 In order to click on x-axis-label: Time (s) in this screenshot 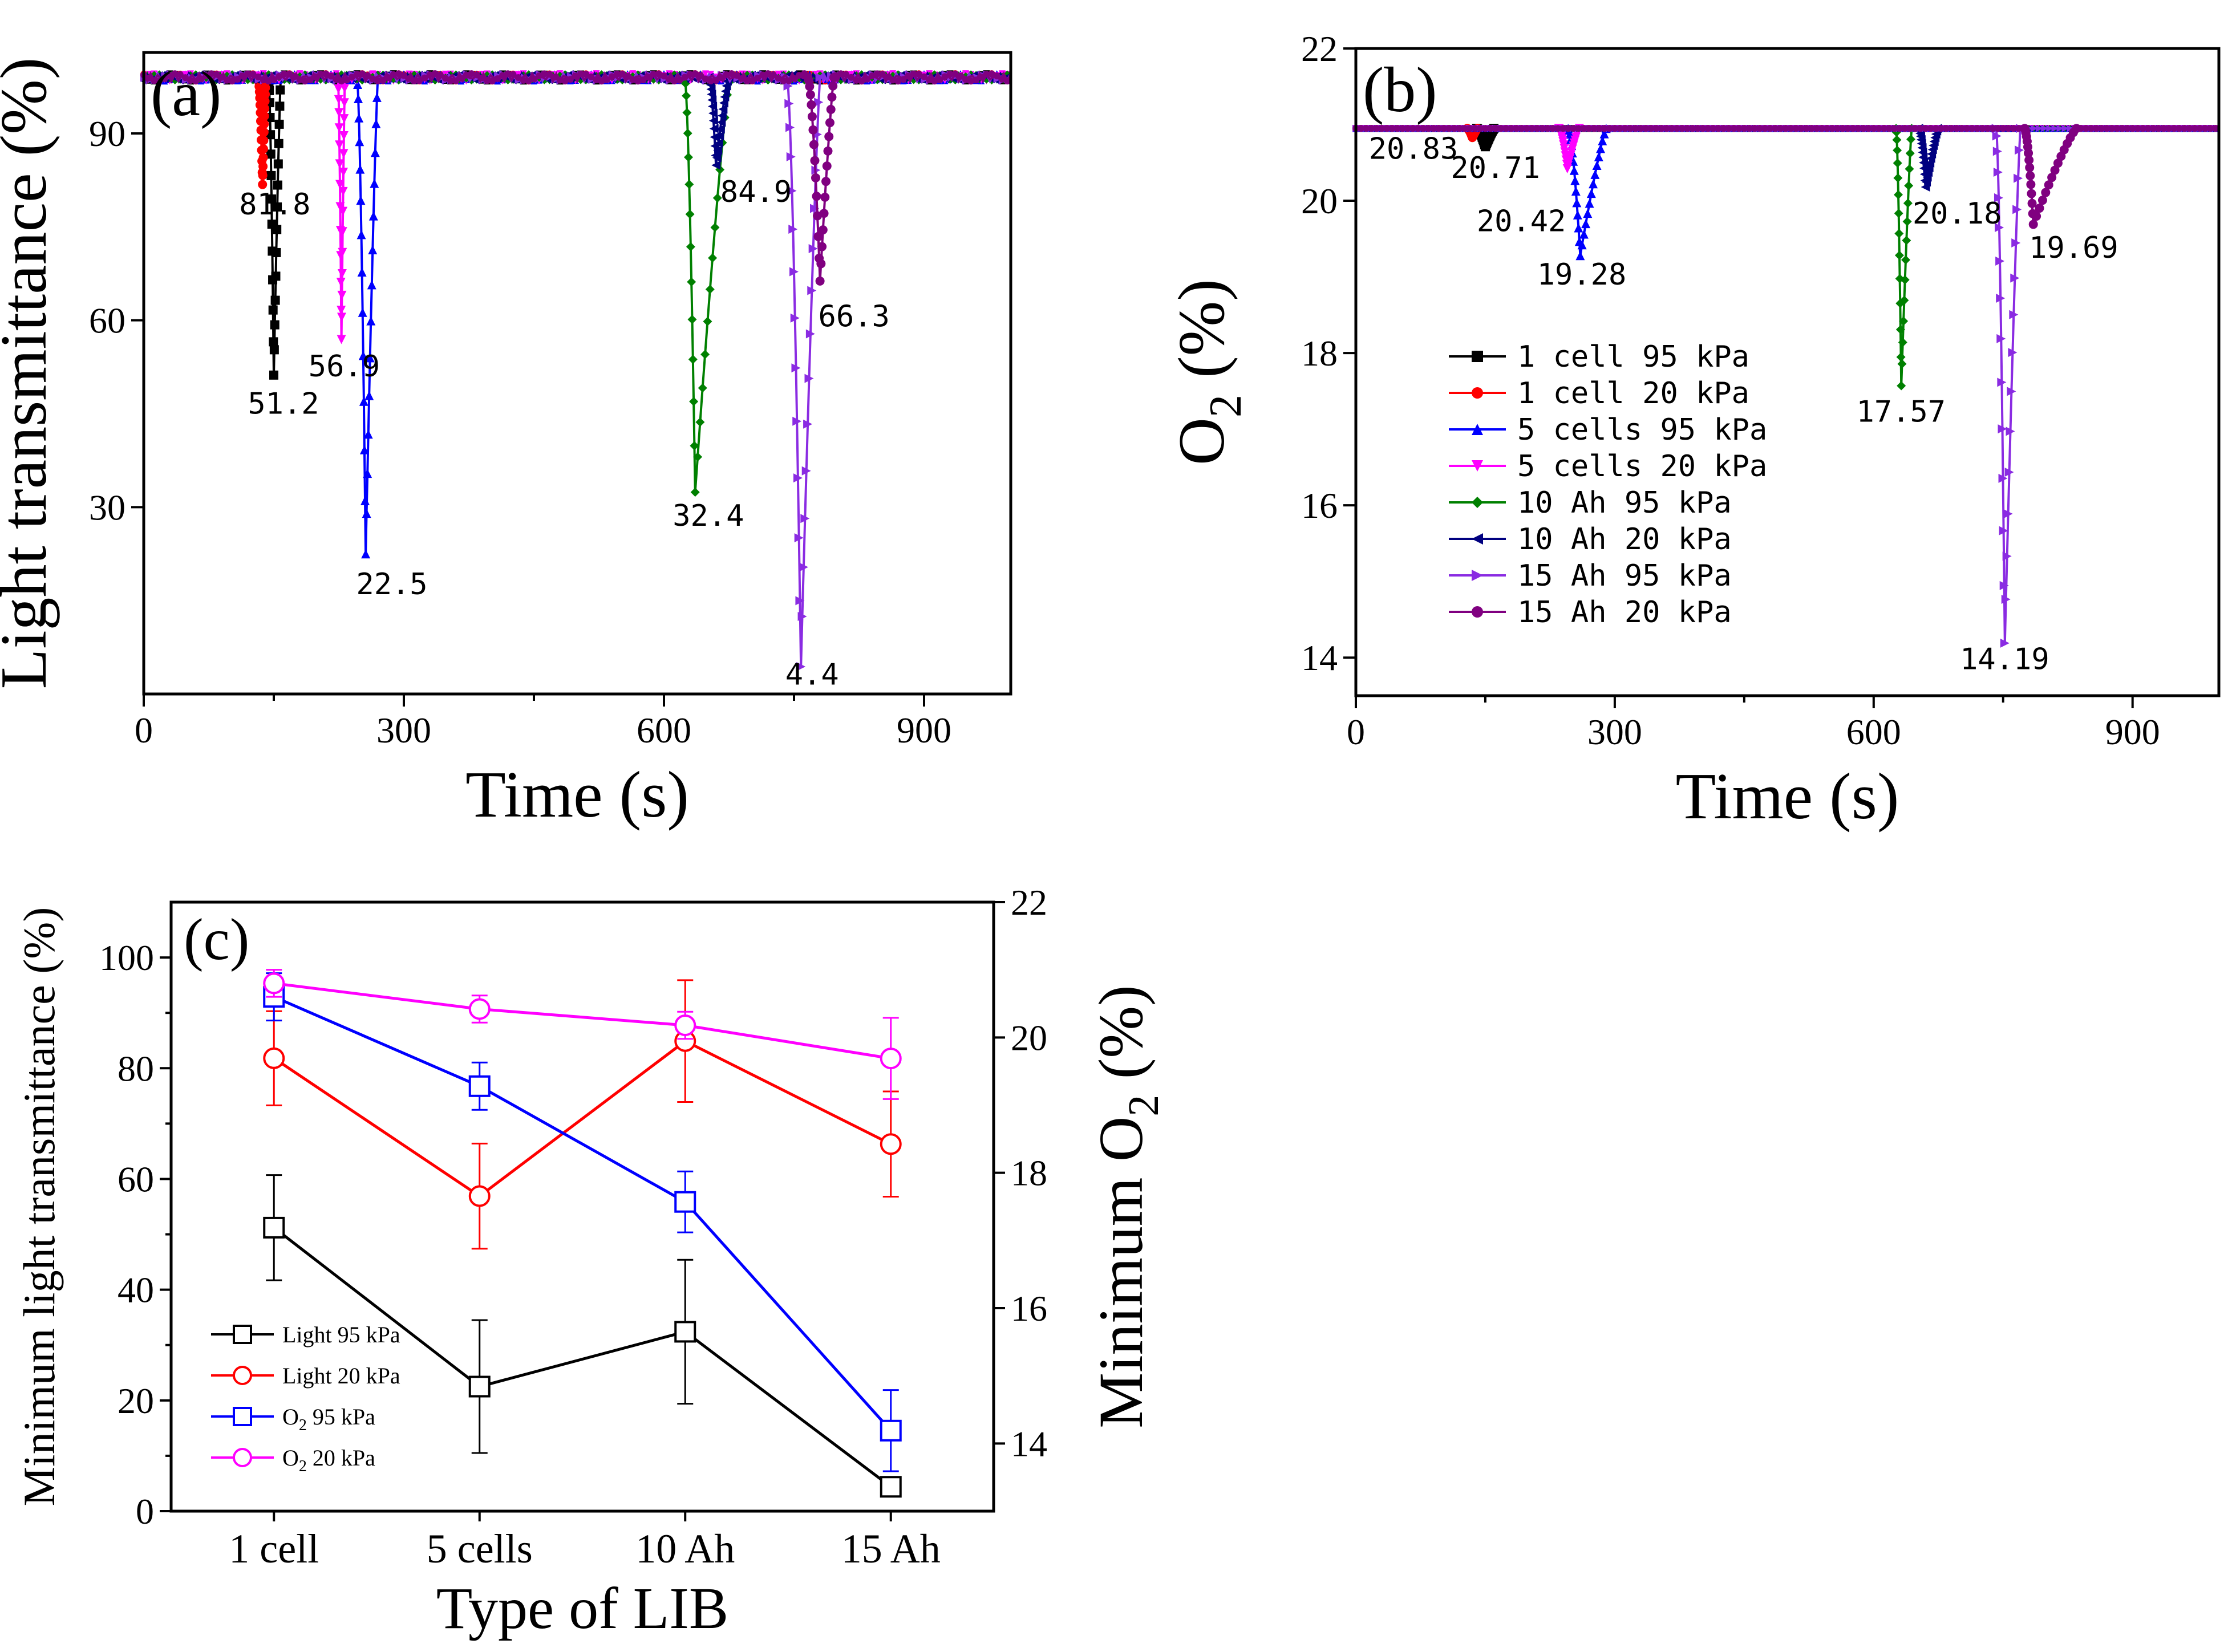, I will do `click(577, 794)`.